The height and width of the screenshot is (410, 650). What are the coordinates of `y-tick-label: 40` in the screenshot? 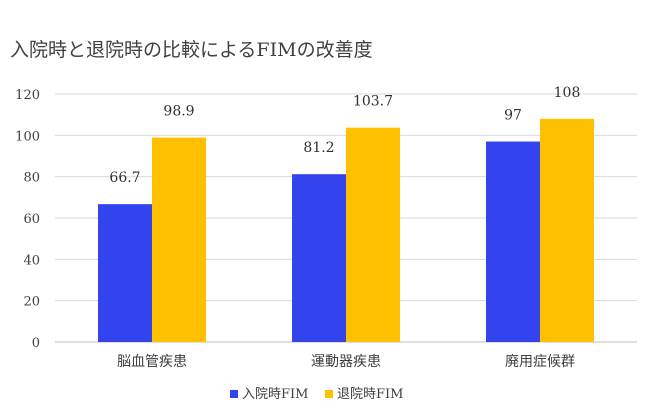 It's located at (31, 260).